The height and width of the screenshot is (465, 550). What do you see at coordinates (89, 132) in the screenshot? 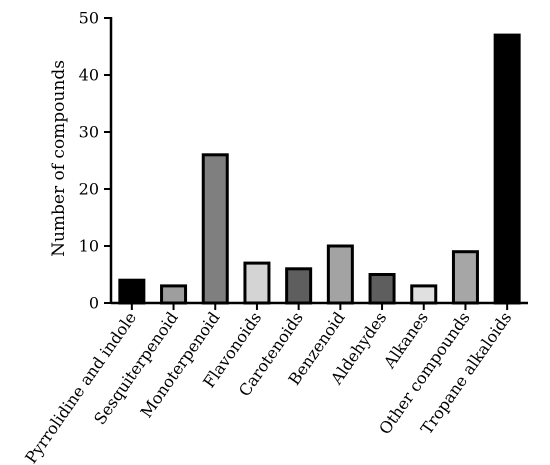
I see `y-tick-label: 30` at bounding box center [89, 132].